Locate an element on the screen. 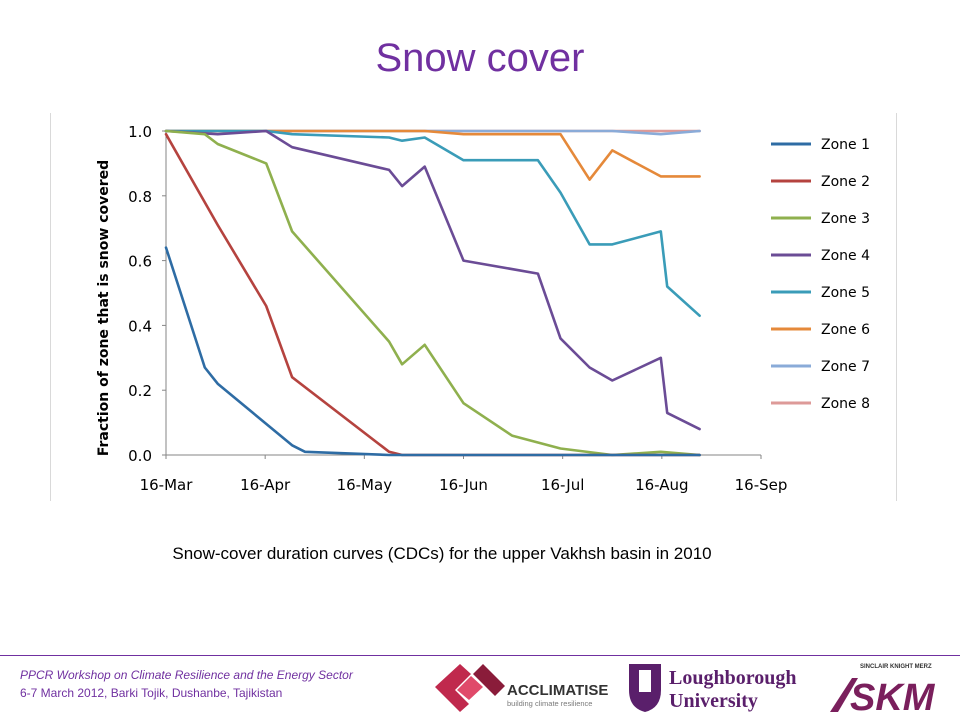 The height and width of the screenshot is (720, 960). acclimatise-mark-icon is located at coordinates (453, 688).